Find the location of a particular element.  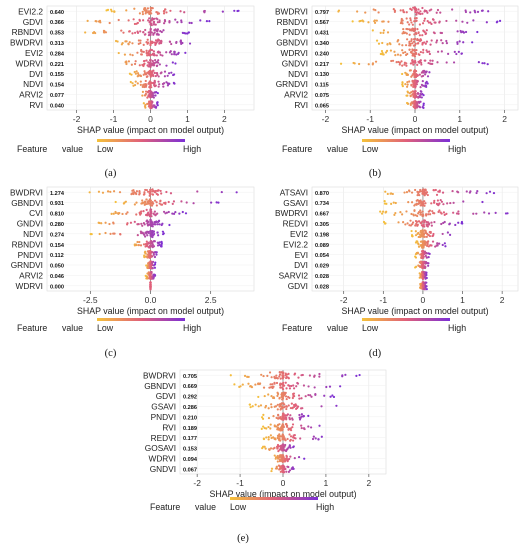

feature-label: GBNDVI is located at coordinates (27, 203).